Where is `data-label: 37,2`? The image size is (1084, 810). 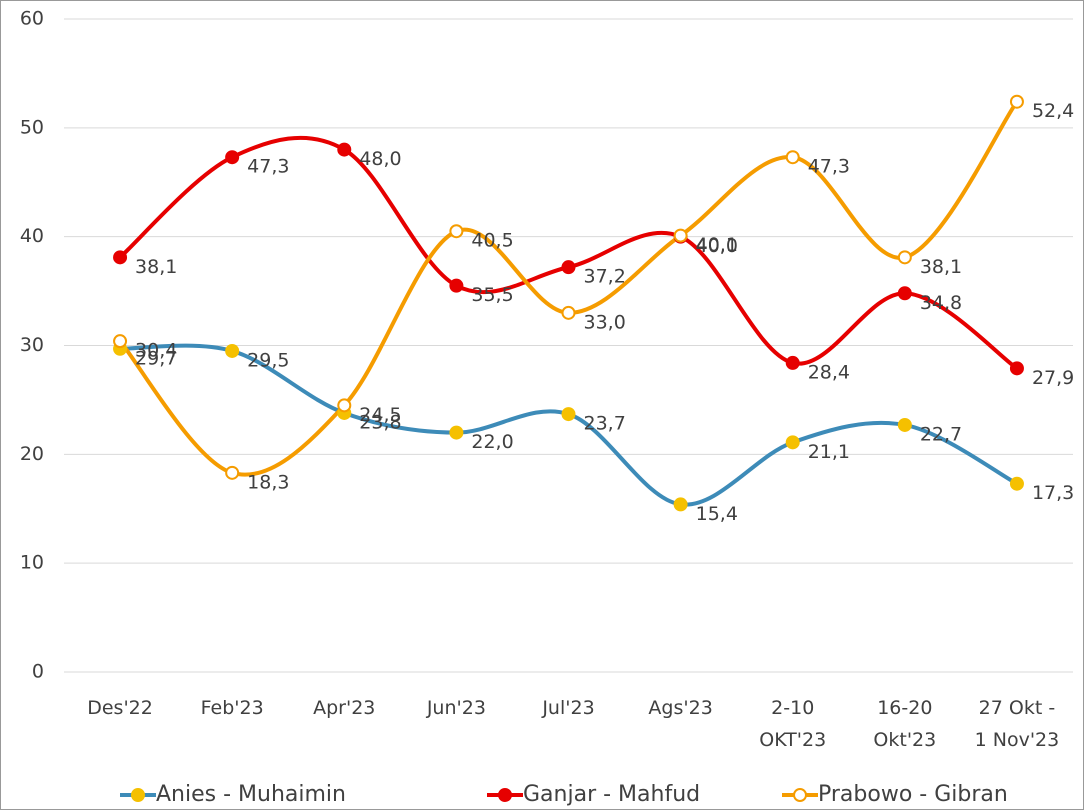
data-label: 37,2 is located at coordinates (605, 277).